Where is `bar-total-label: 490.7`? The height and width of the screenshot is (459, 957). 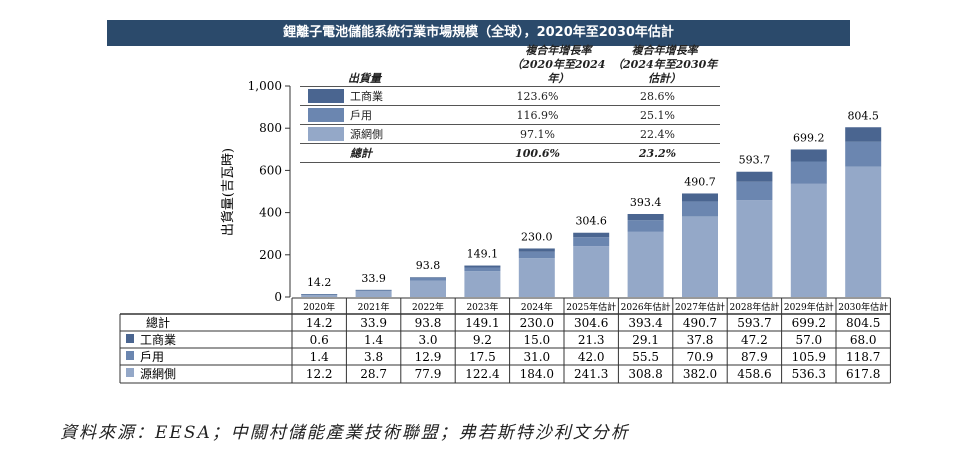
bar-total-label: 490.7 is located at coordinates (700, 181).